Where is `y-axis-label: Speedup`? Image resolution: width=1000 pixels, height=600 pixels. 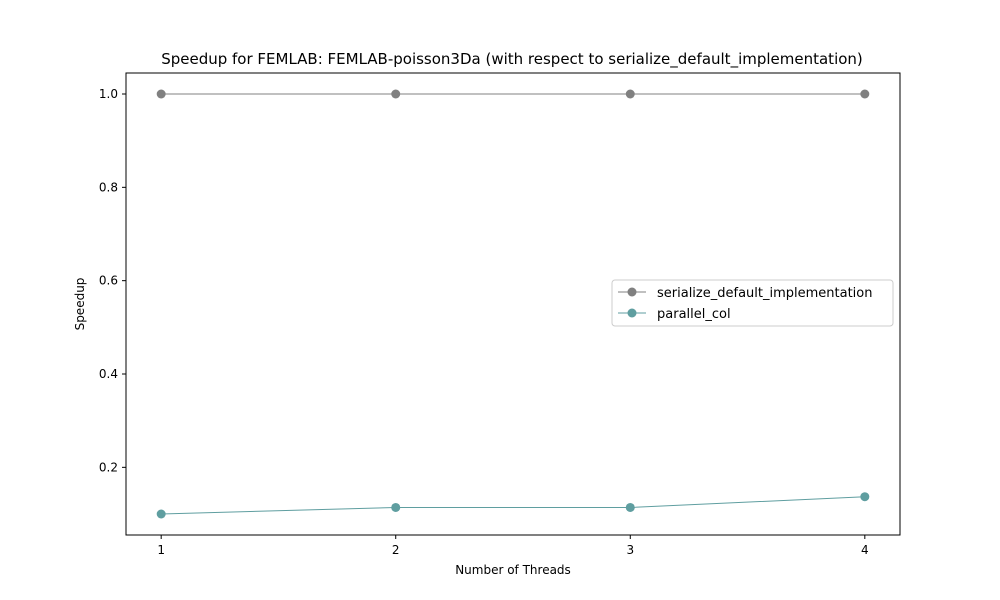
y-axis-label: Speedup is located at coordinates (80, 304).